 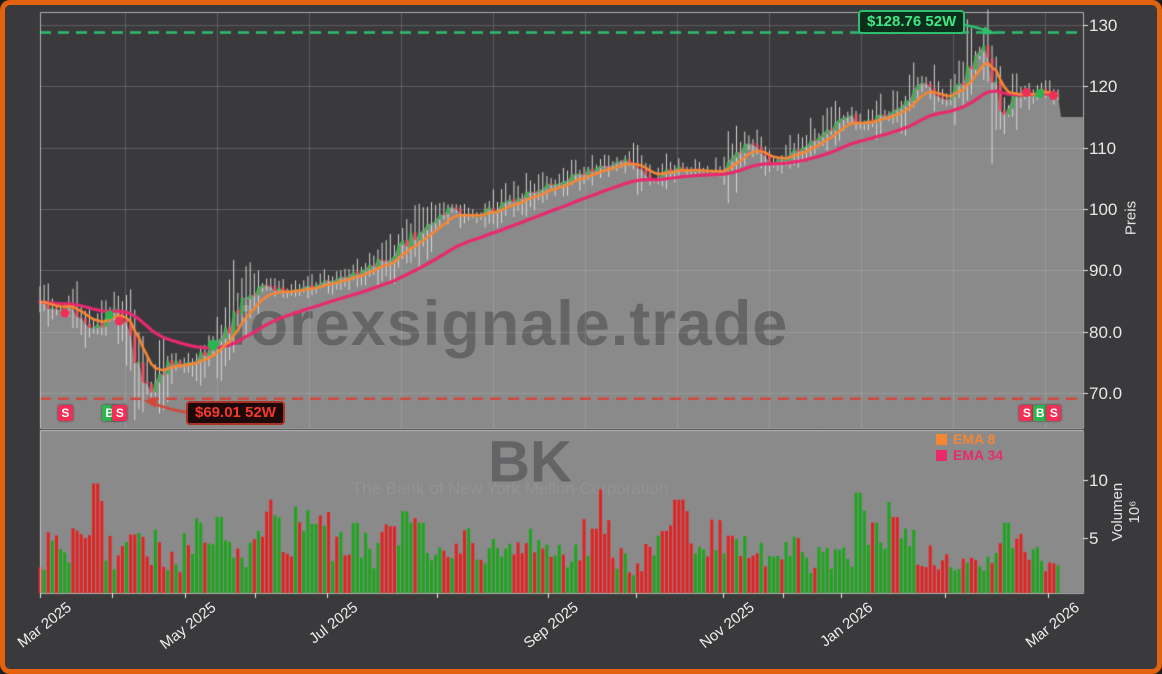 I want to click on ema34-legend-label: EMA 34, so click(x=978, y=455).